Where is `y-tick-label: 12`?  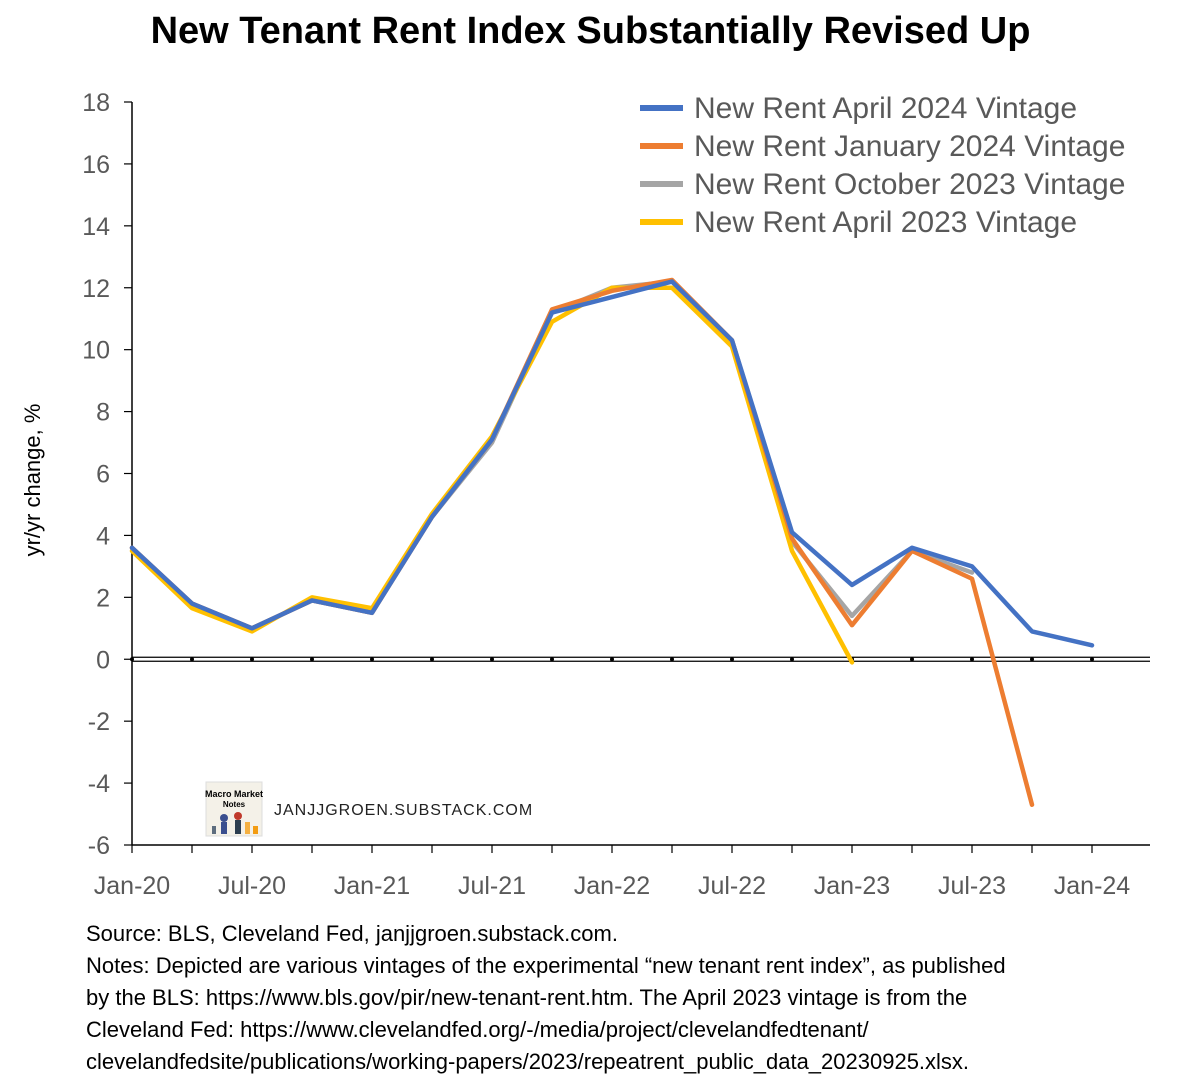
y-tick-label: 12 is located at coordinates (96, 289).